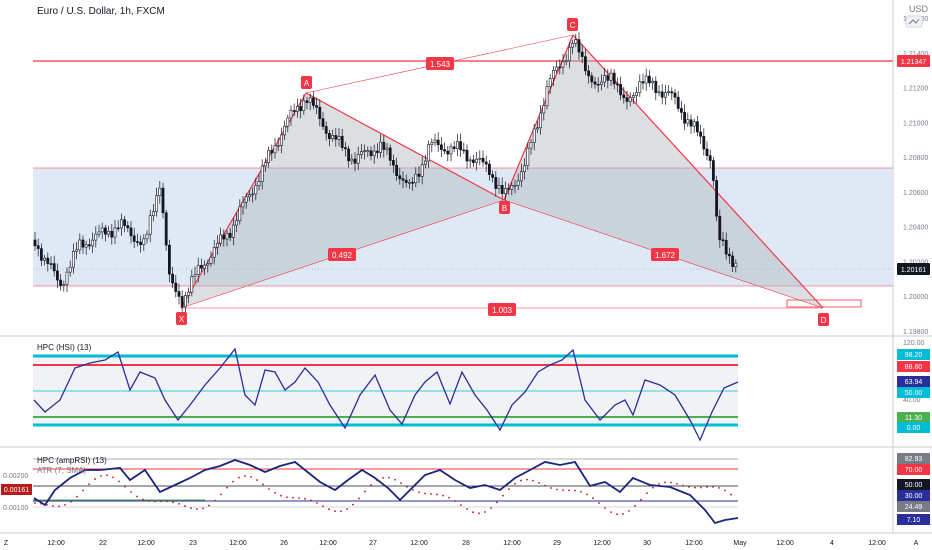  Describe the element at coordinates (6, 543) in the screenshot. I see `time-tick-label: Z` at that location.